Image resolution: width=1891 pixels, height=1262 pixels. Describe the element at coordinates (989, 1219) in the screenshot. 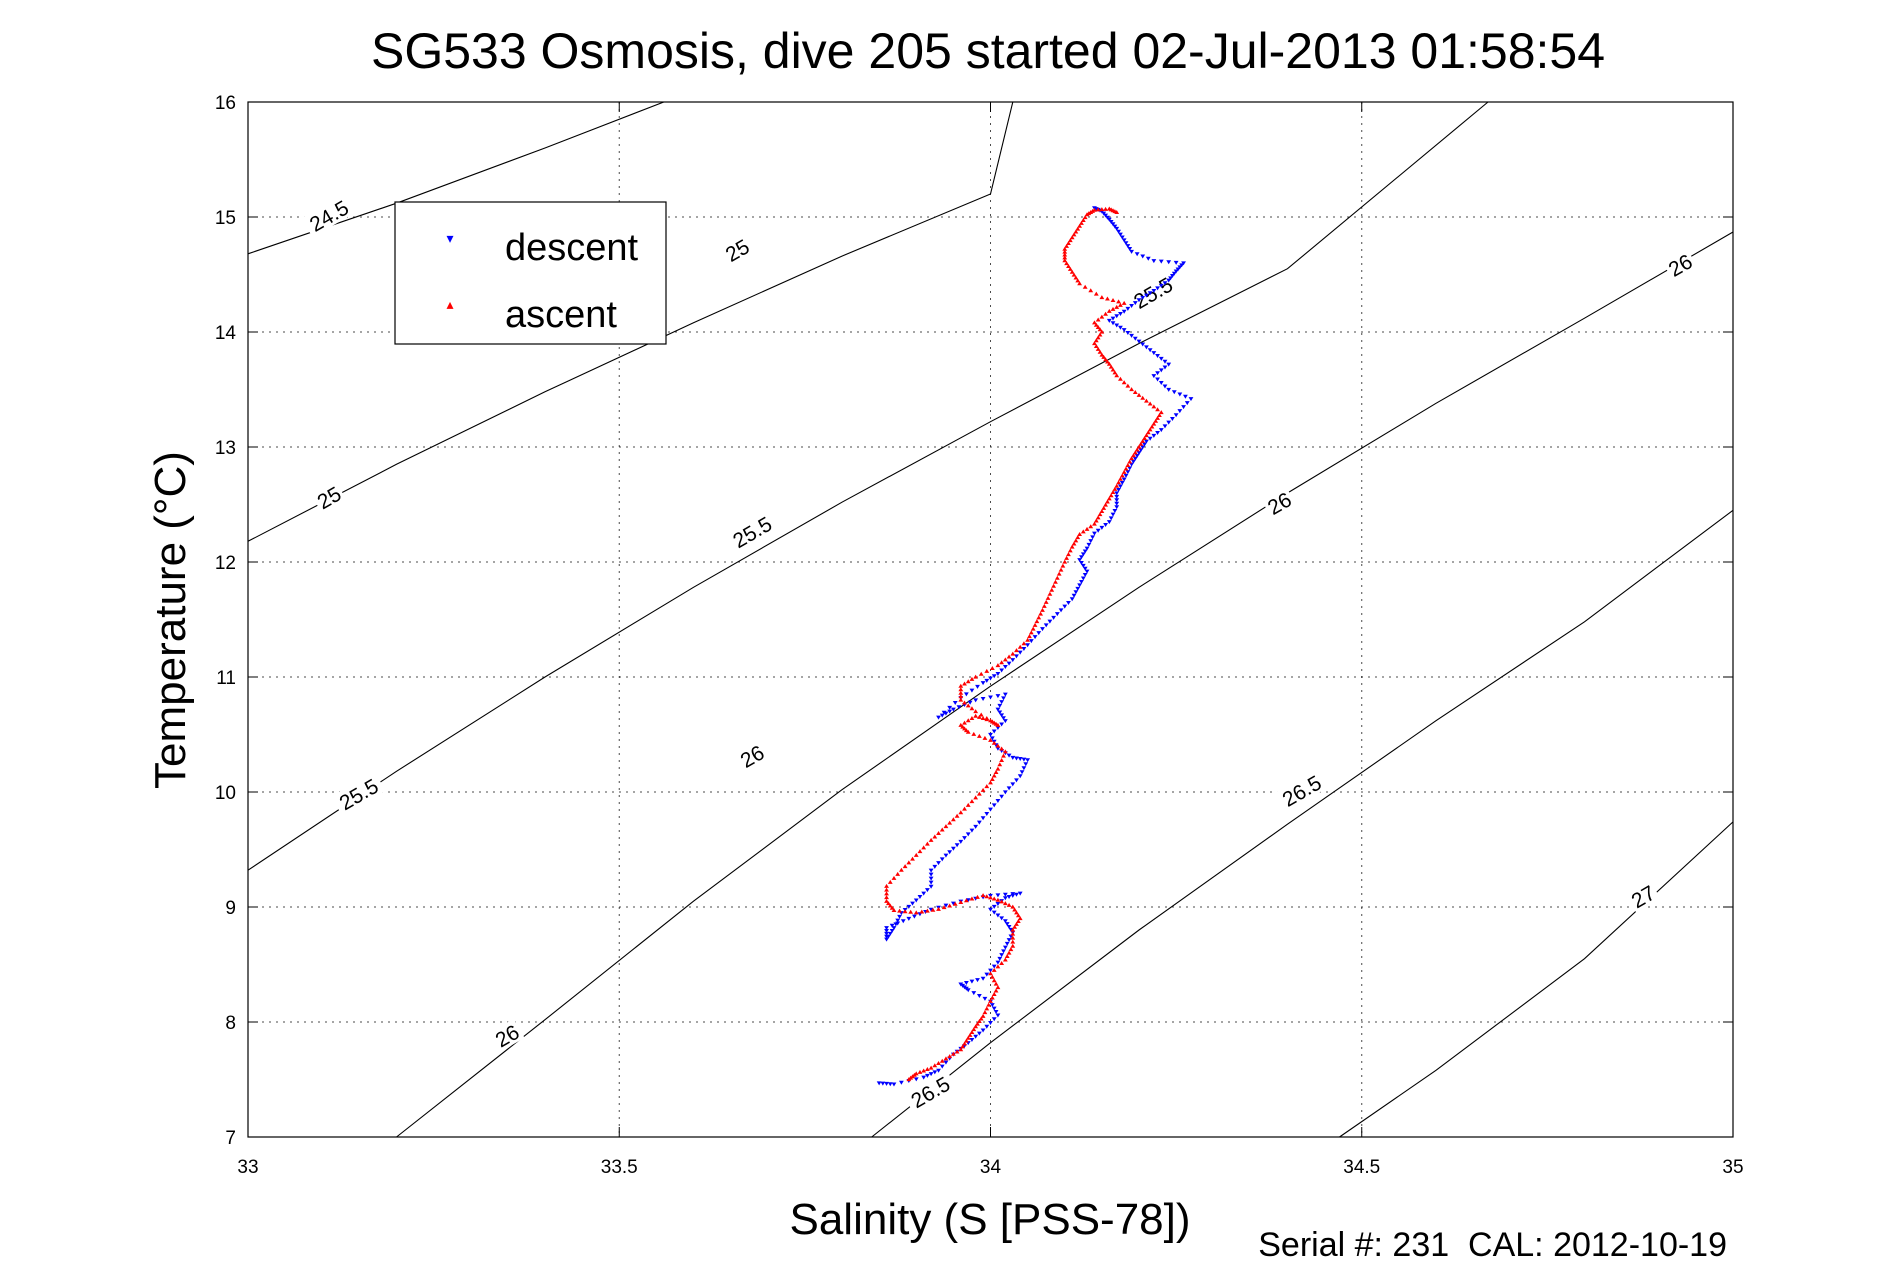

I see `x-axis-label: Salinity (S [PSS-78])` at that location.